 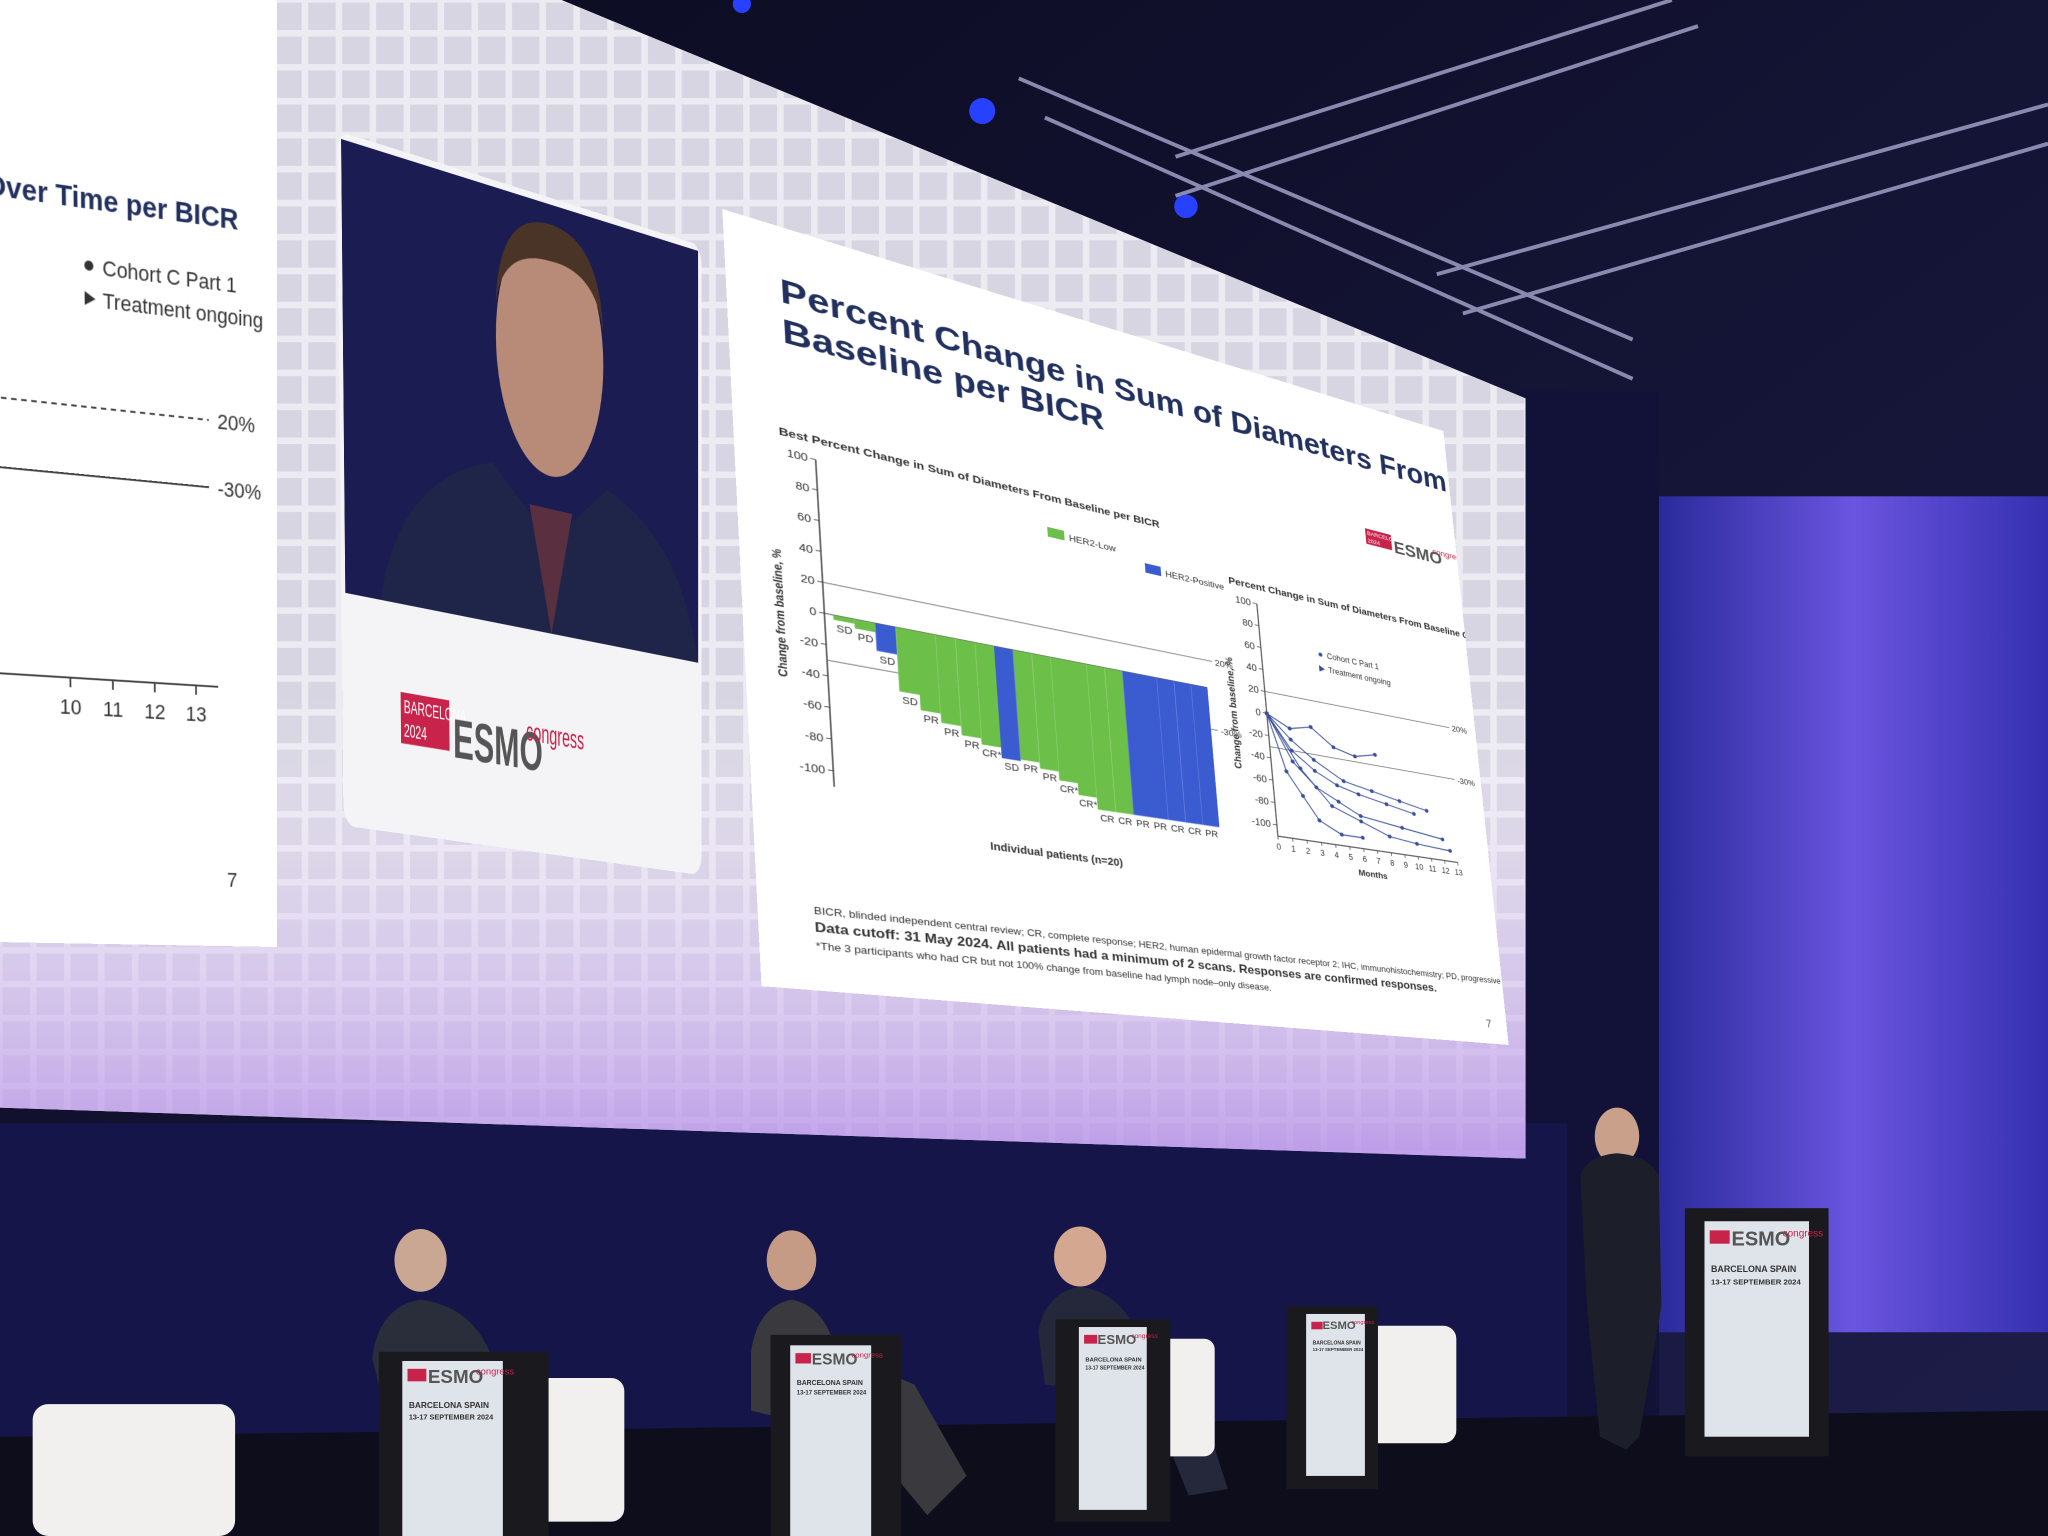 What do you see at coordinates (1195, 580) in the screenshot?
I see `legend-label: HER2-Positive` at bounding box center [1195, 580].